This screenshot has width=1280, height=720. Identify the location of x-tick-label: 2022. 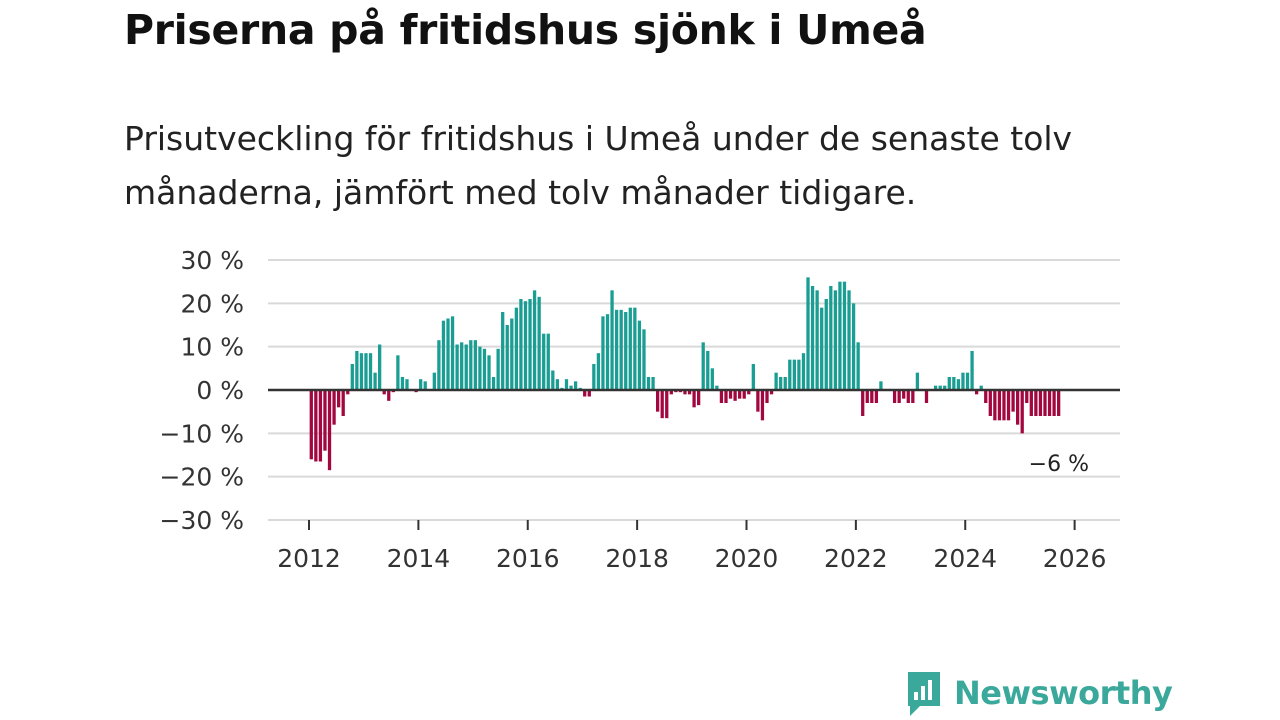
(856, 558).